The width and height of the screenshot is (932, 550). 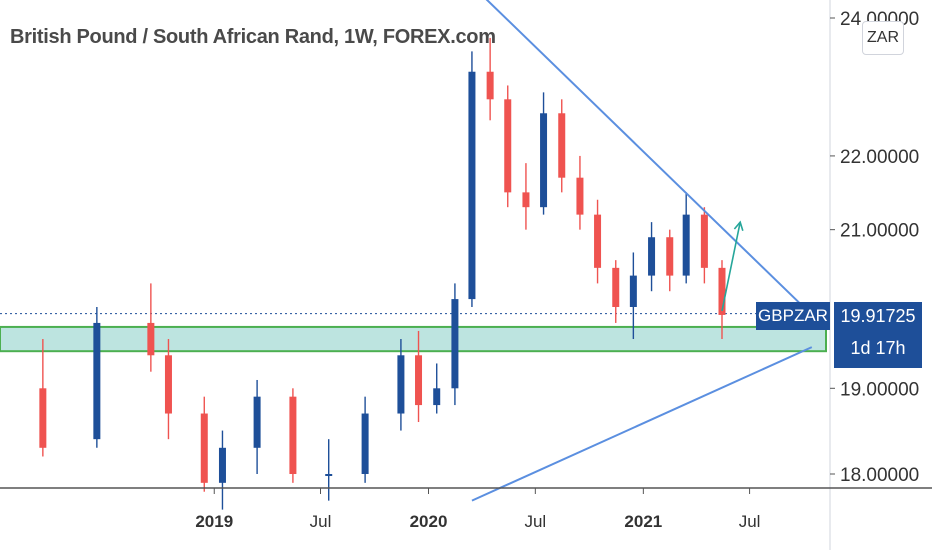 What do you see at coordinates (477, 509) in the screenshot?
I see `time-axis: 2019 Jul 2020 Jul 2021 Jul` at bounding box center [477, 509].